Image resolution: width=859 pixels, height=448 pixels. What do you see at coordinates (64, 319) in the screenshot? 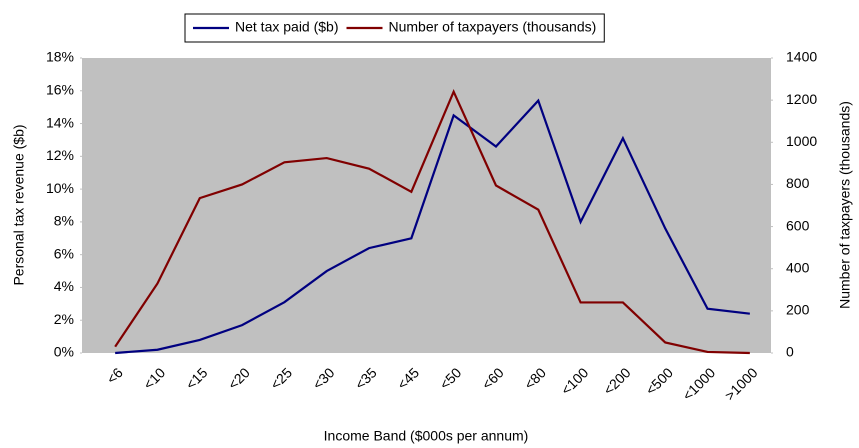
I see `y-tick-label: 2%` at bounding box center [64, 319].